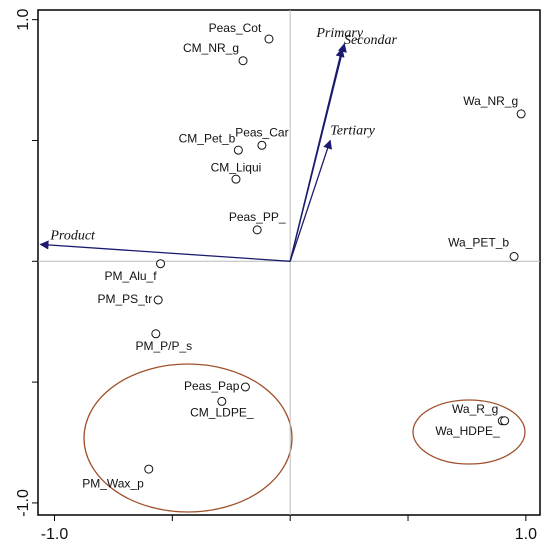 The height and width of the screenshot is (555, 547). What do you see at coordinates (490, 101) in the screenshot?
I see `point-label: Wa_NR_g` at bounding box center [490, 101].